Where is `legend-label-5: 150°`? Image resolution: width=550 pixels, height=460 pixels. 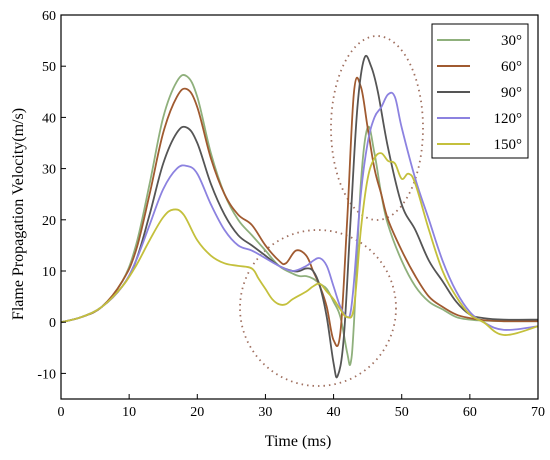
legend-label-5: 150° is located at coordinates (508, 145).